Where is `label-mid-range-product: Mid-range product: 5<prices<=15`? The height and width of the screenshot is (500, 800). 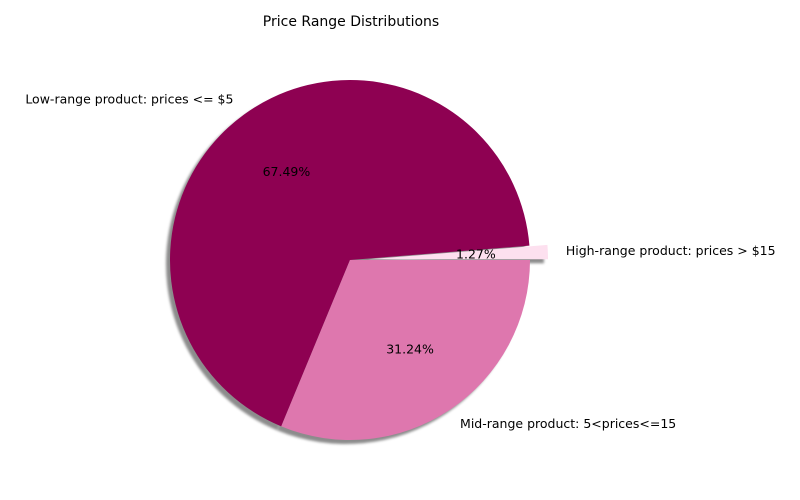 label-mid-range-product: Mid-range product: 5<prices<=15 is located at coordinates (568, 423).